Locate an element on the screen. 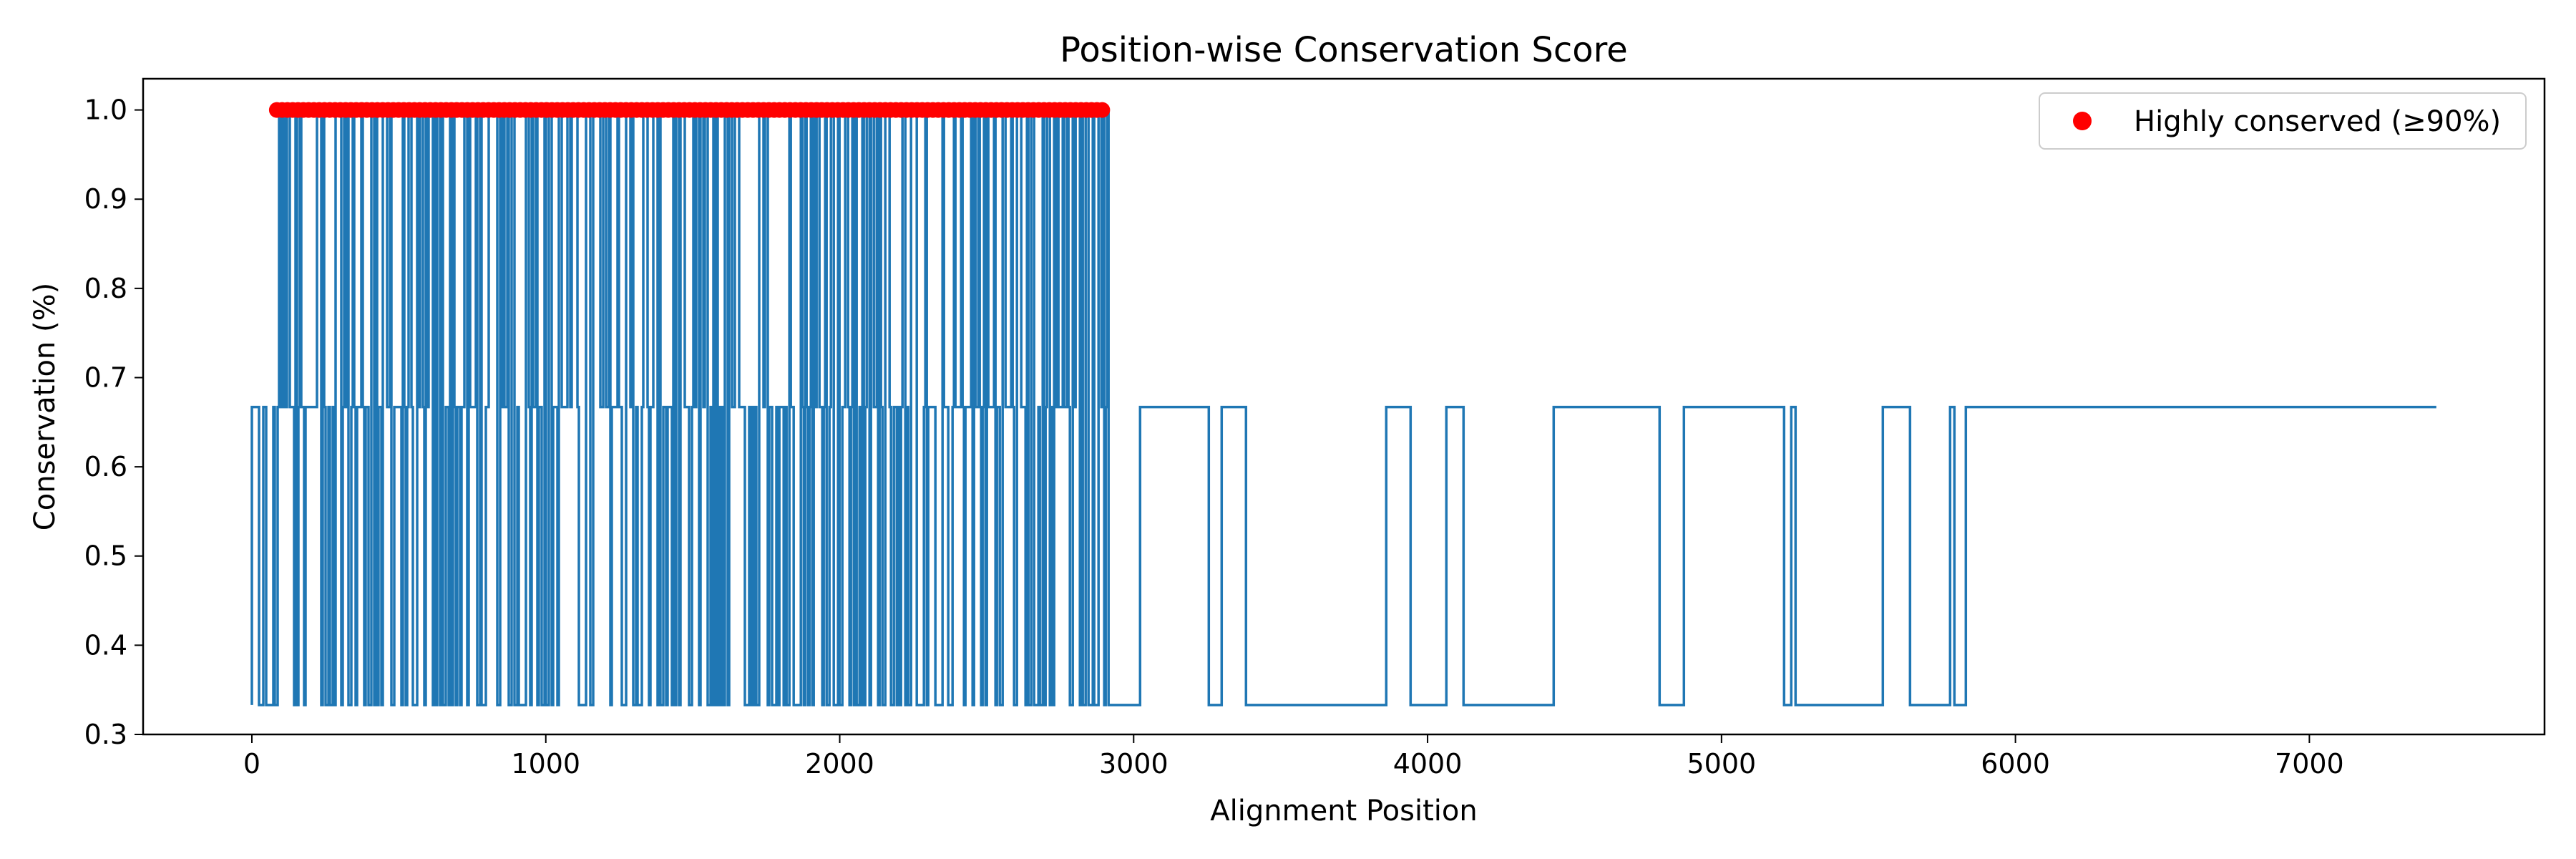 This screenshot has width=2576, height=859. y-tick-label: 0.3 is located at coordinates (105, 734).